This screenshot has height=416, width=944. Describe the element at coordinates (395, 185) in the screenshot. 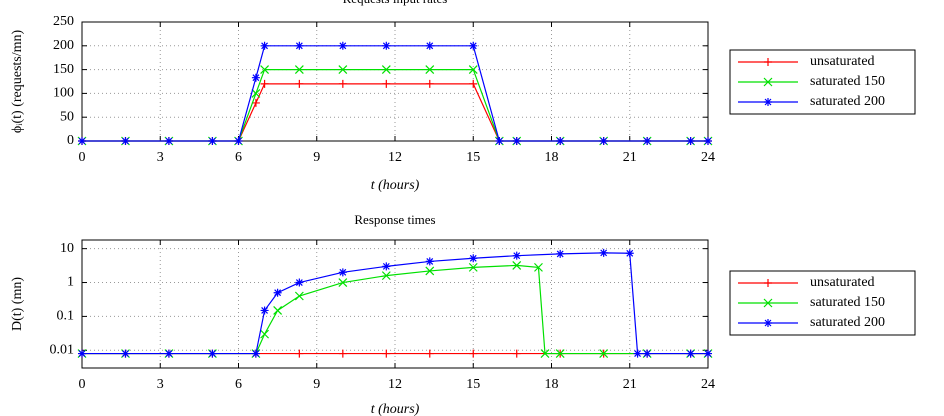

I see `x-axis-label: t (hours)` at that location.